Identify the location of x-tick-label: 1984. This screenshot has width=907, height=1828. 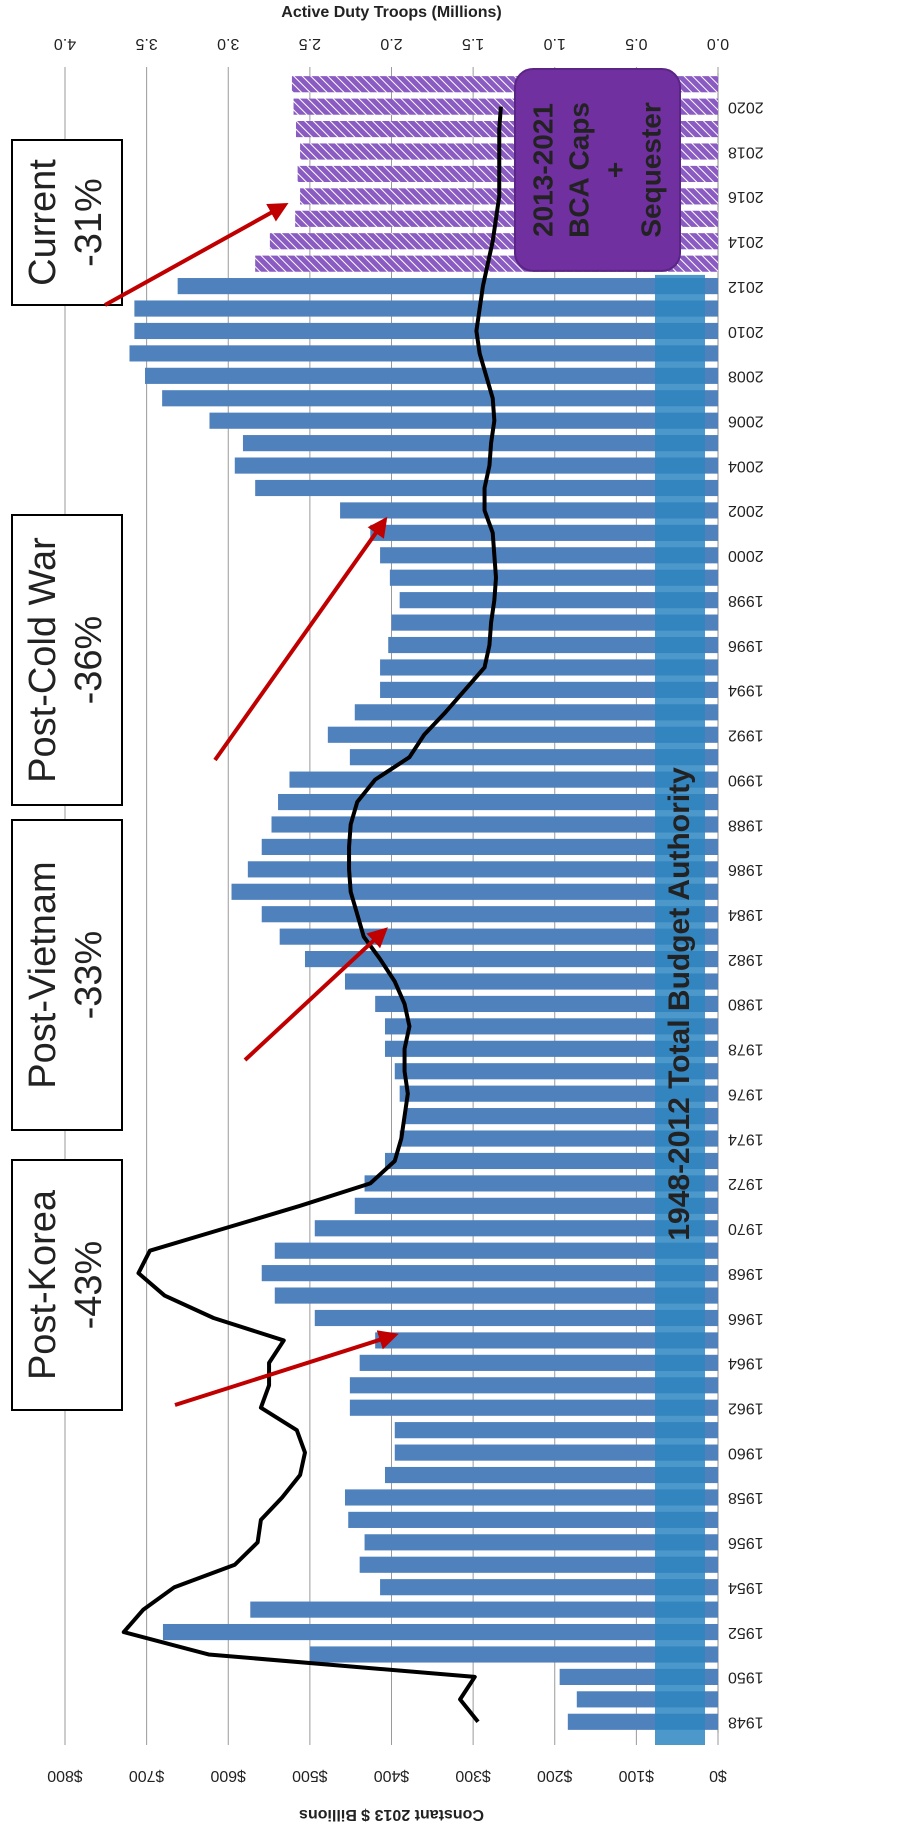
(746, 914).